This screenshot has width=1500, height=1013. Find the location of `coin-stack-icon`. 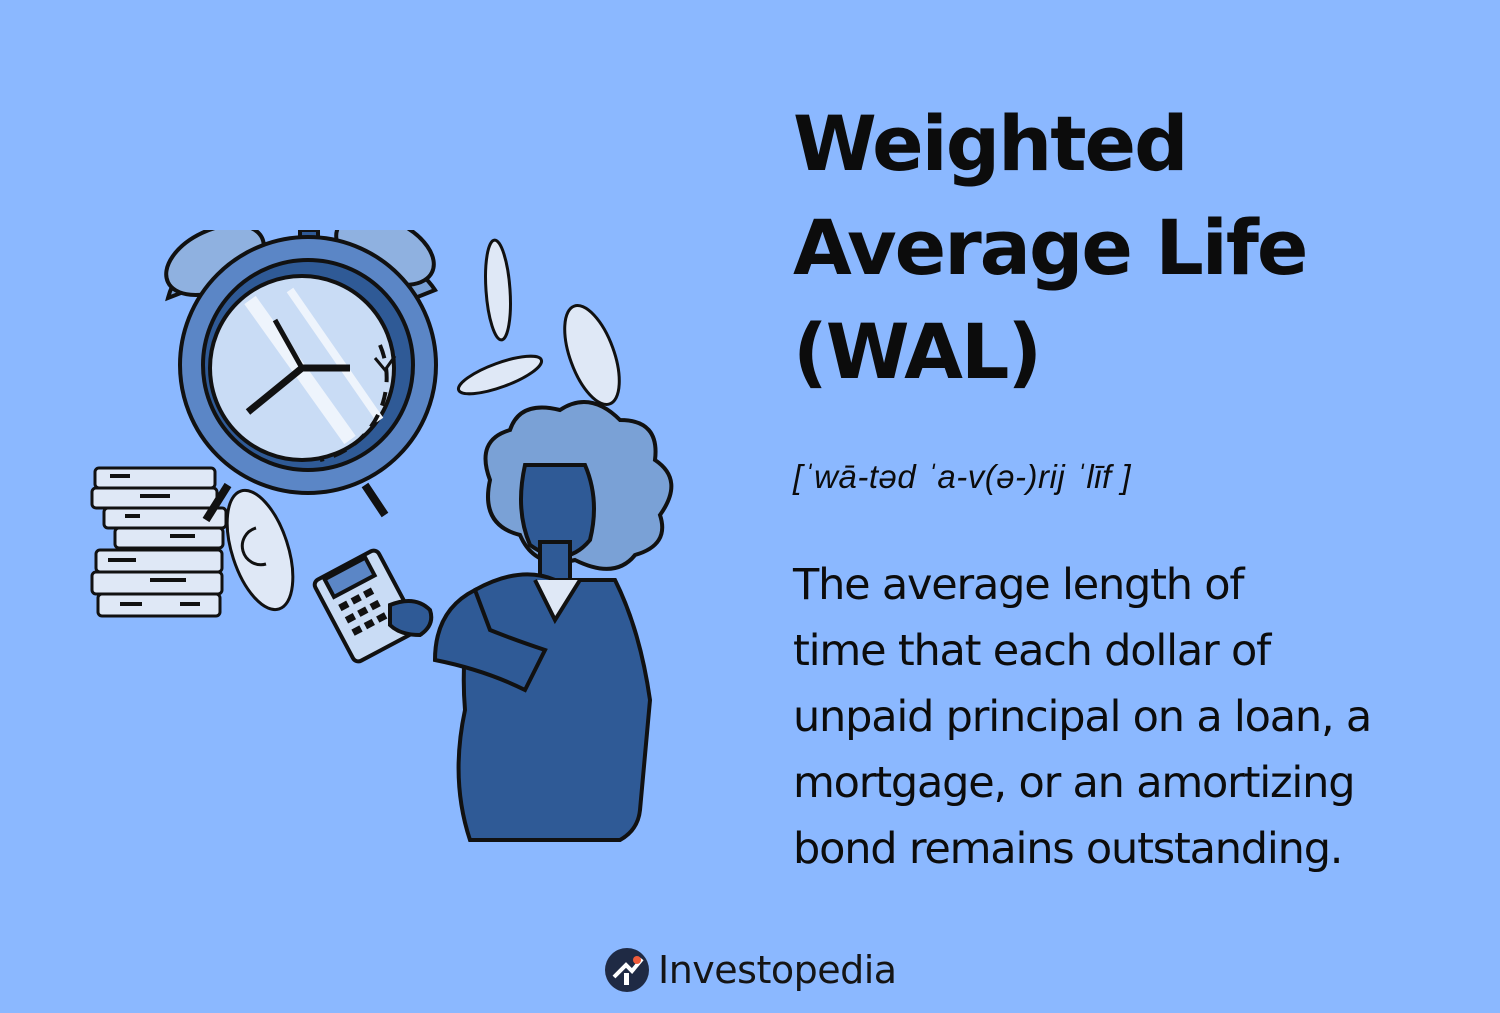

coin-stack-icon is located at coordinates (159, 542).